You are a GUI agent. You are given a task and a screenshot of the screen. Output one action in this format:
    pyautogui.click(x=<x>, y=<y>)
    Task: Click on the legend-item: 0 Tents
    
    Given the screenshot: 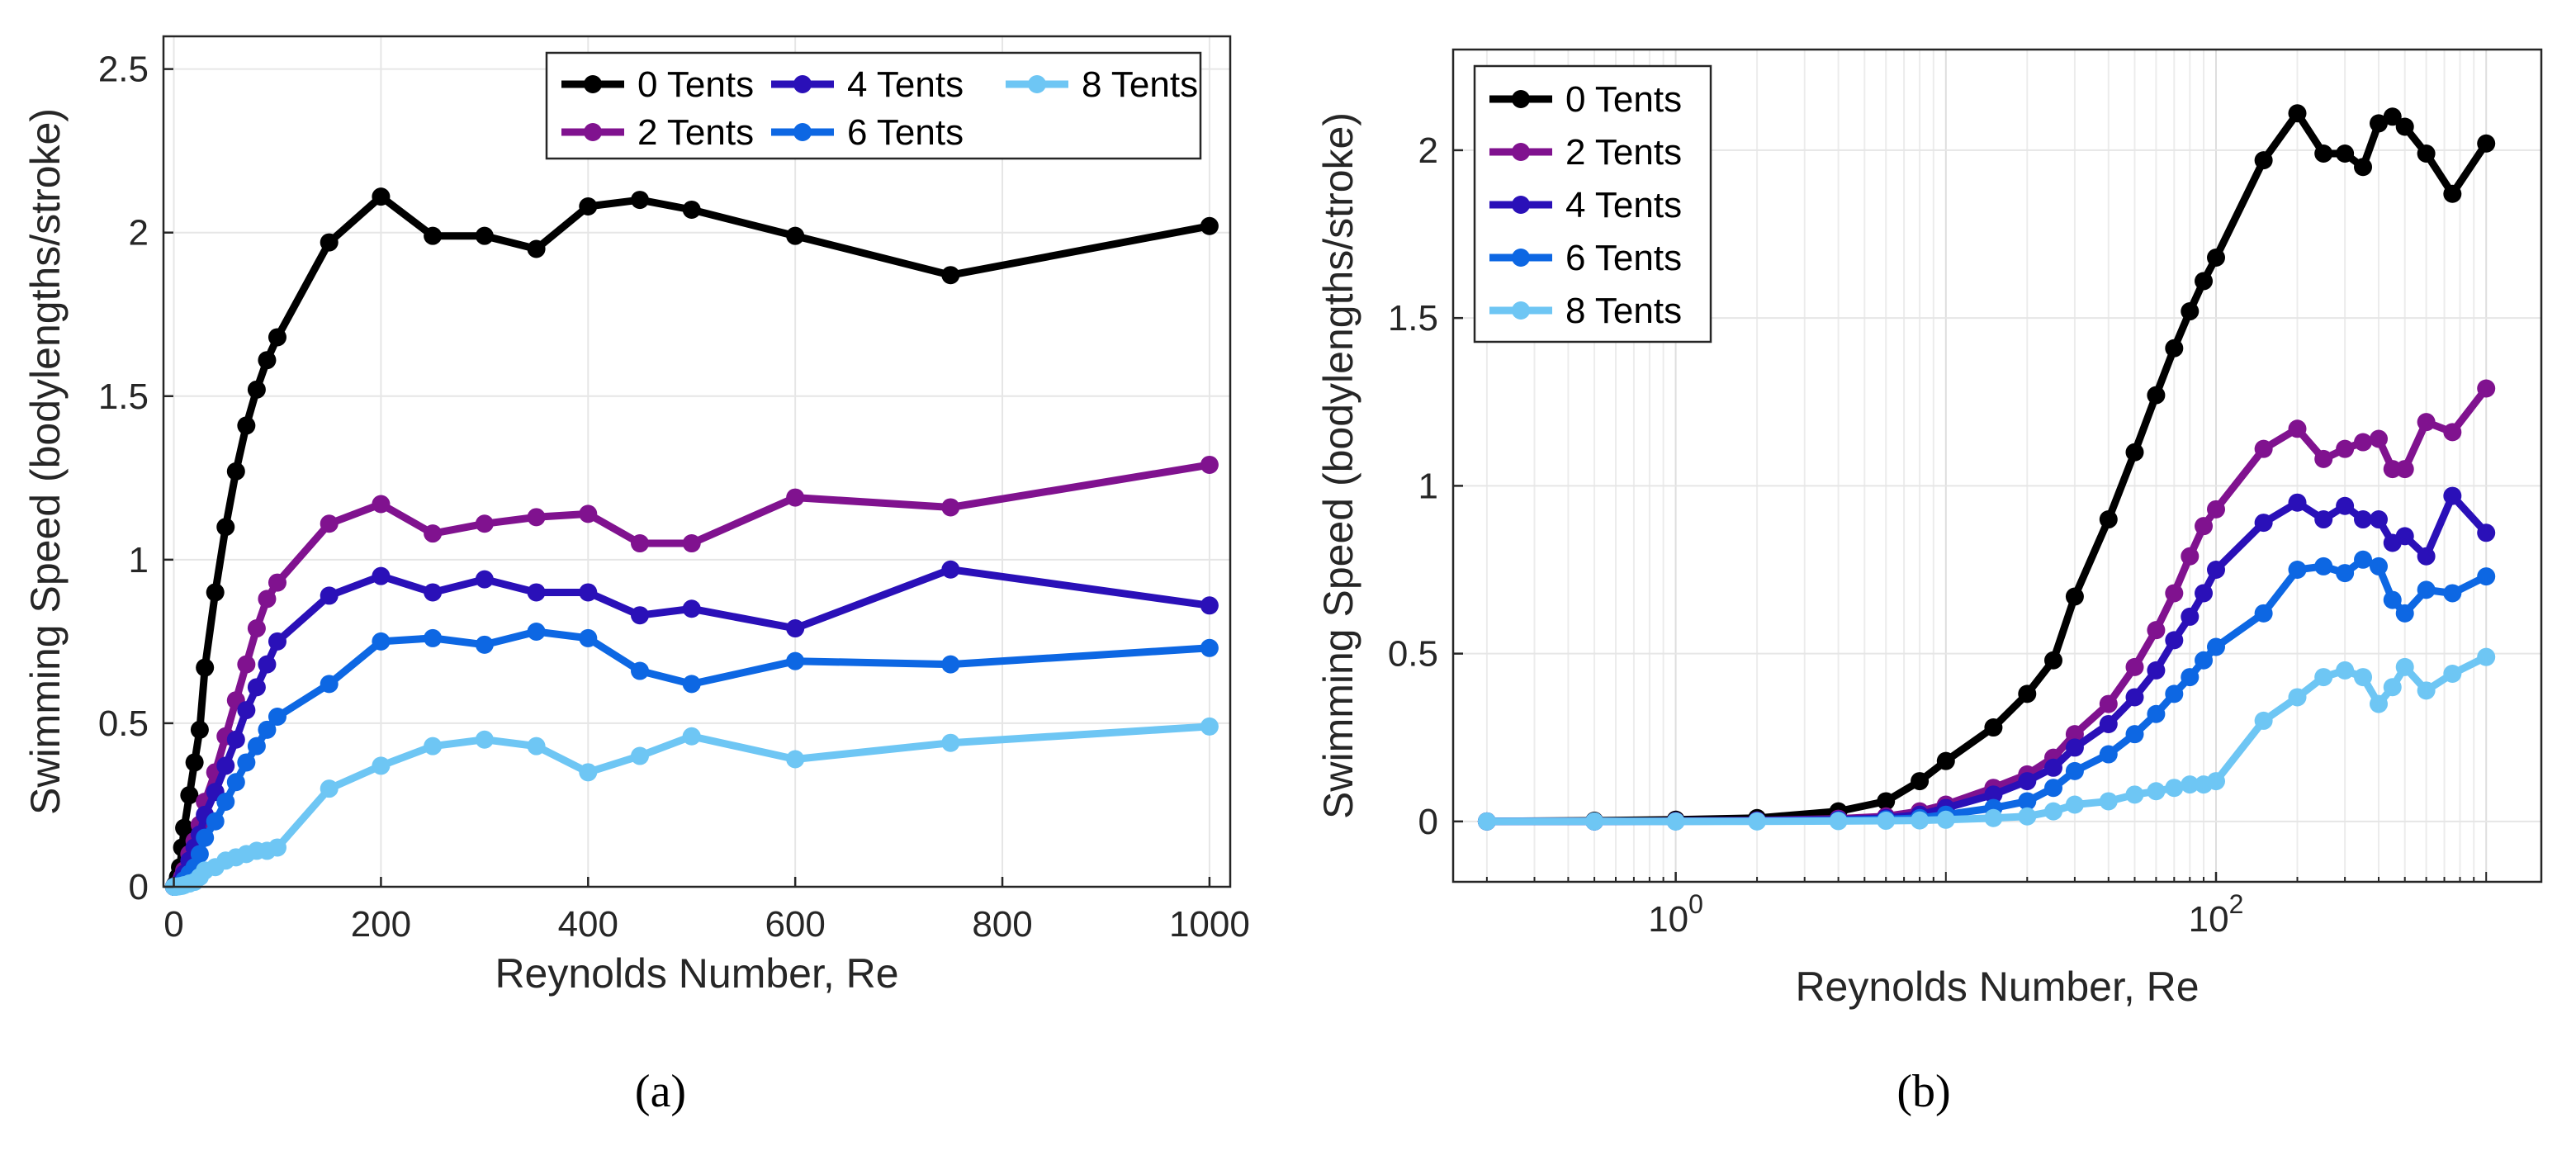 What is the action you would take?
    pyautogui.click(x=1585, y=99)
    